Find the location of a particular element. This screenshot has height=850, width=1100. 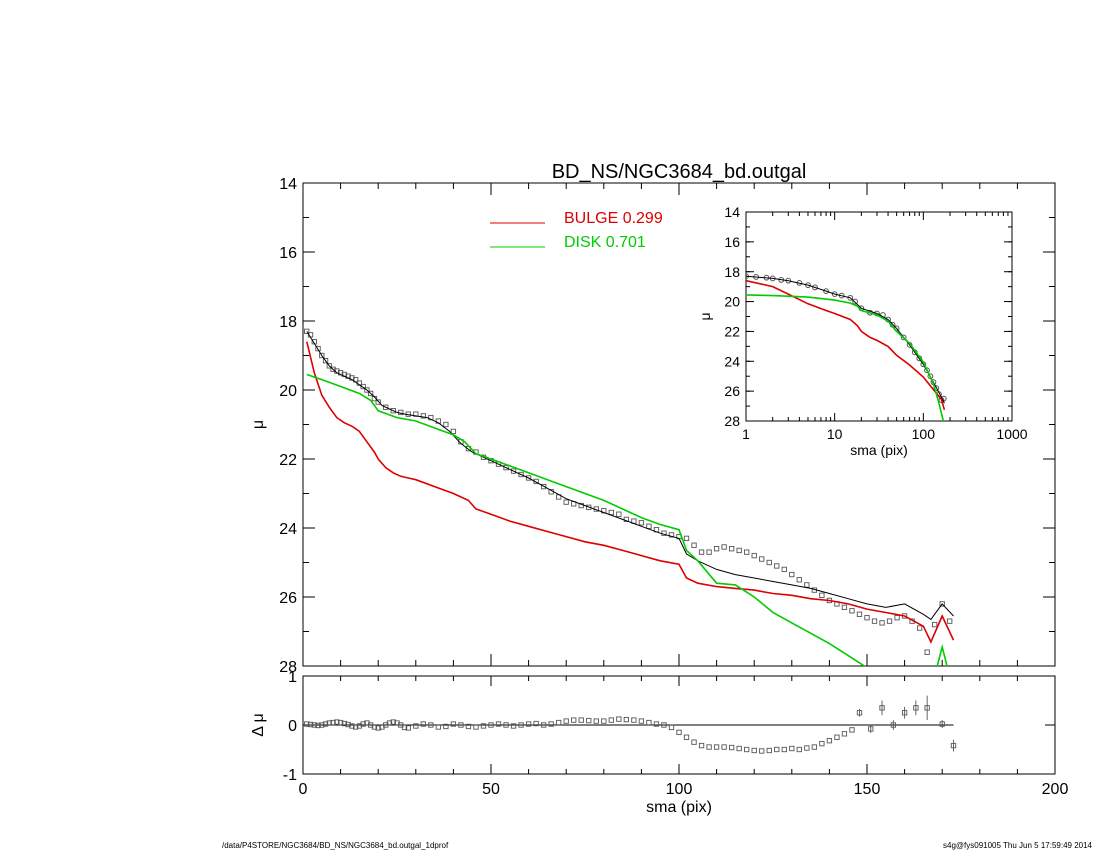

chart-title: BD_NS/NGC3684_bd.outgal is located at coordinates (679, 172).